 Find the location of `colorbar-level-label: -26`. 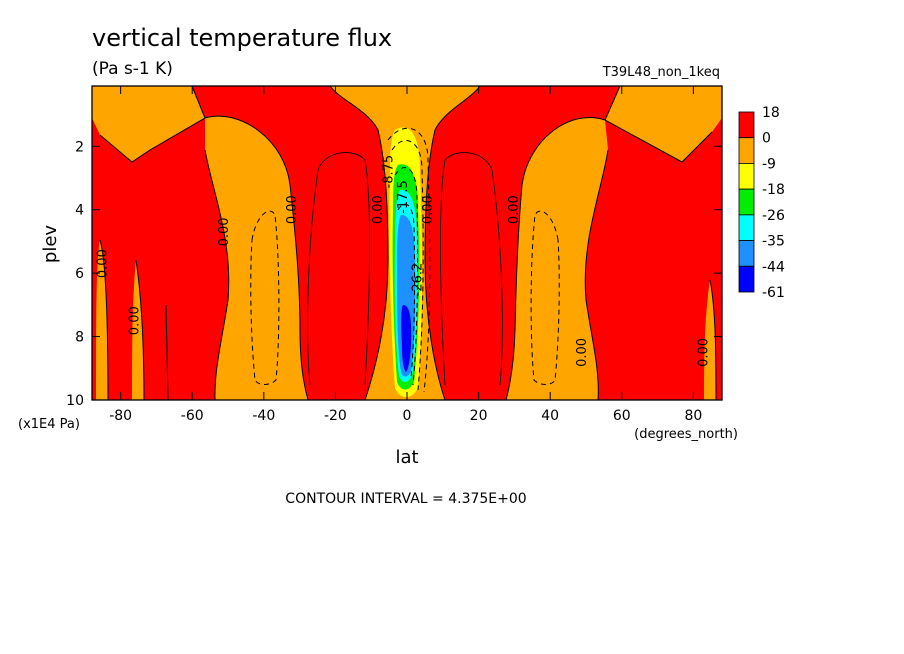

colorbar-level-label: -26 is located at coordinates (773, 216).